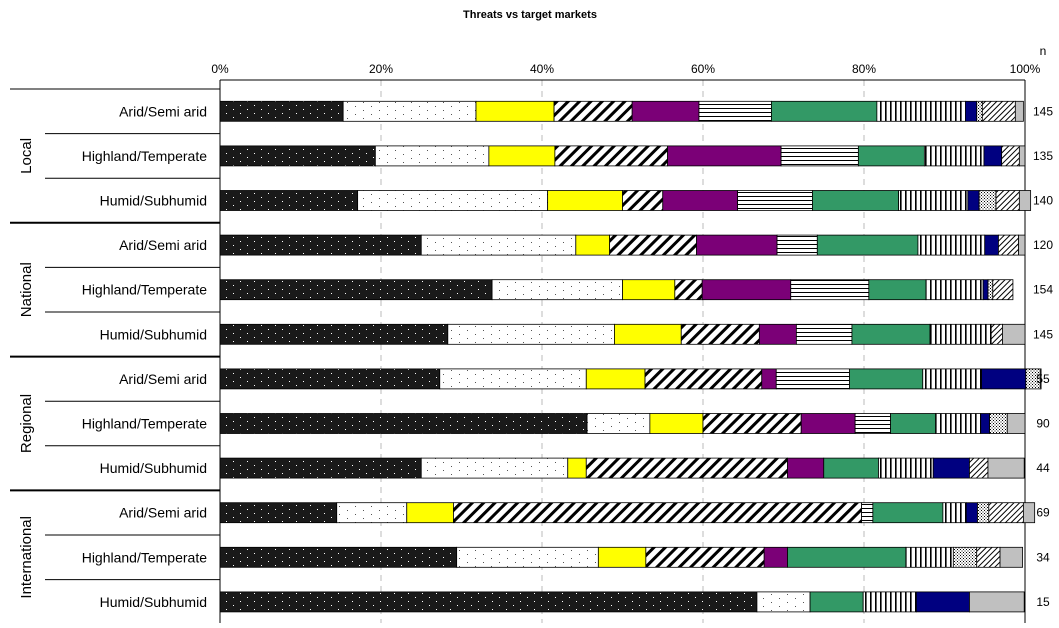  Describe the element at coordinates (163, 379) in the screenshot. I see `category-label: Arid/Semi arid` at that location.